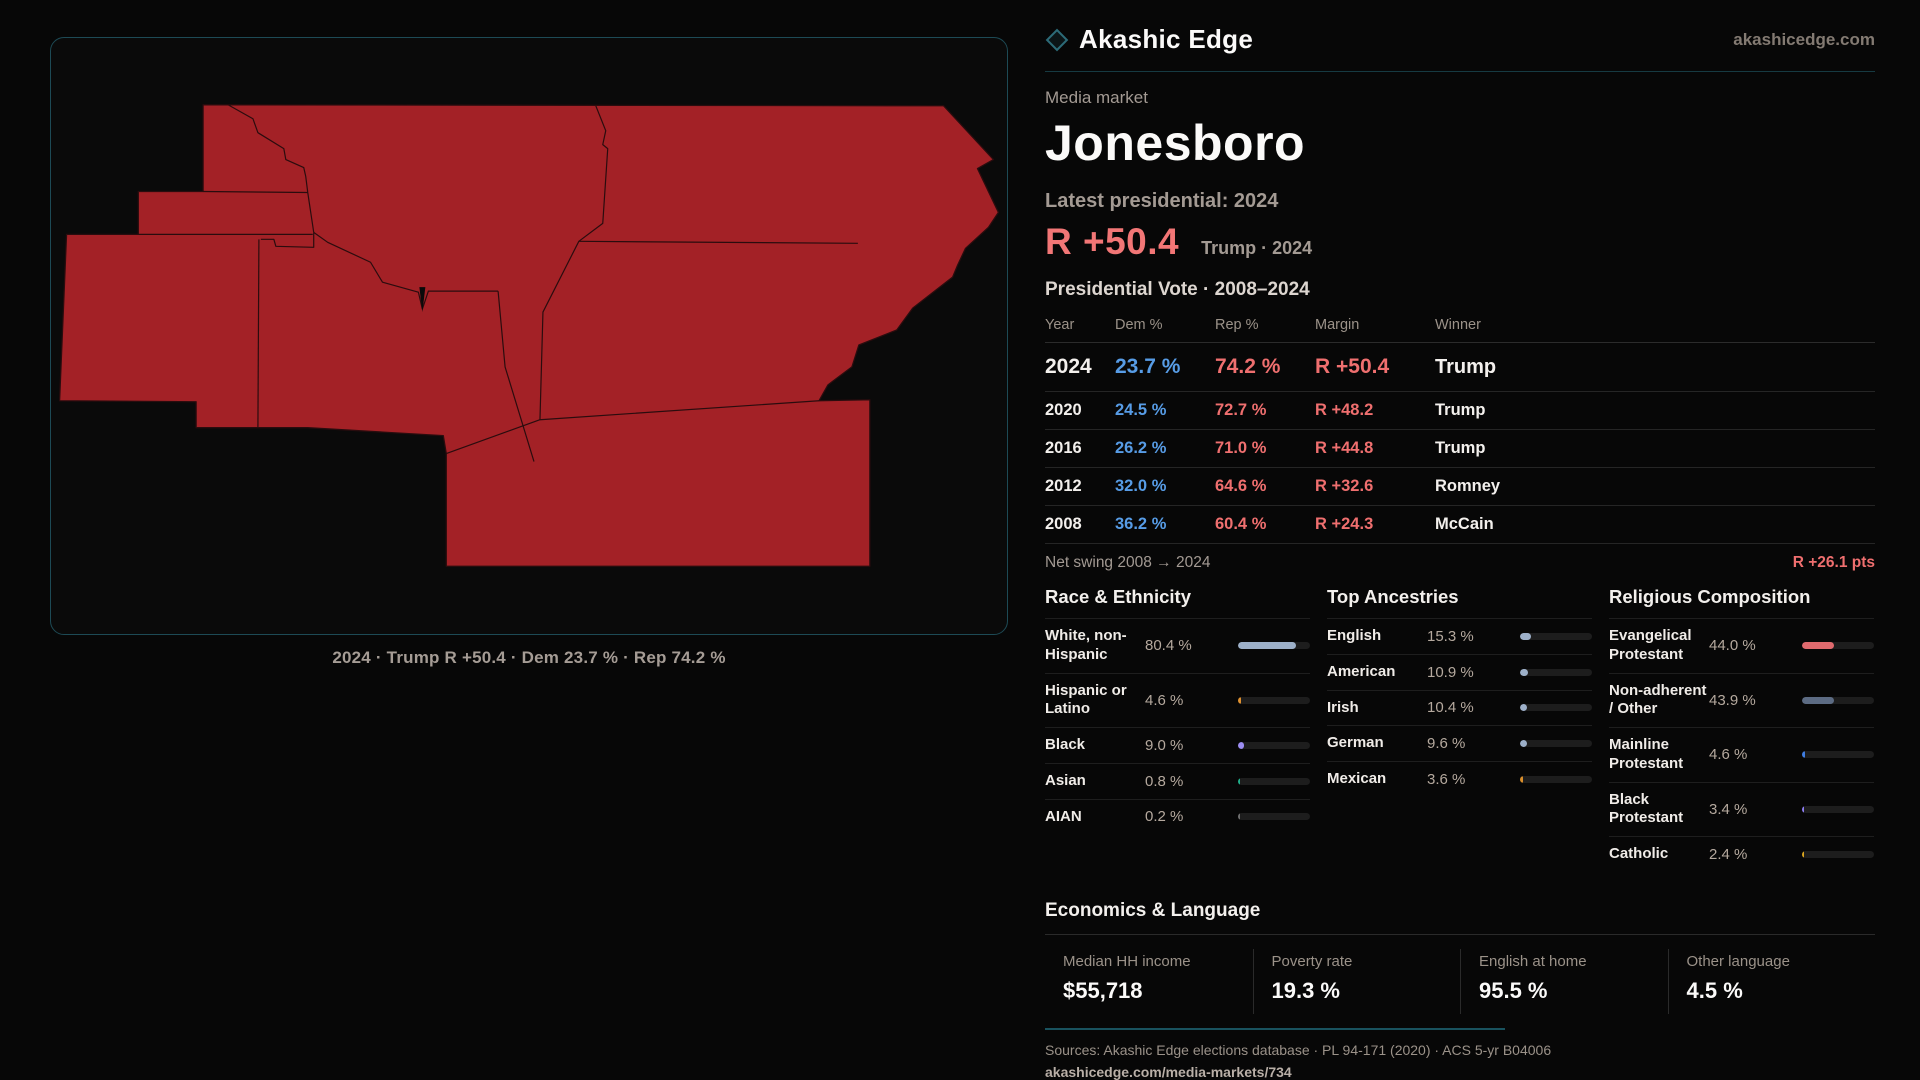 The height and width of the screenshot is (1080, 1920). I want to click on col-margin: Margin, so click(1337, 325).